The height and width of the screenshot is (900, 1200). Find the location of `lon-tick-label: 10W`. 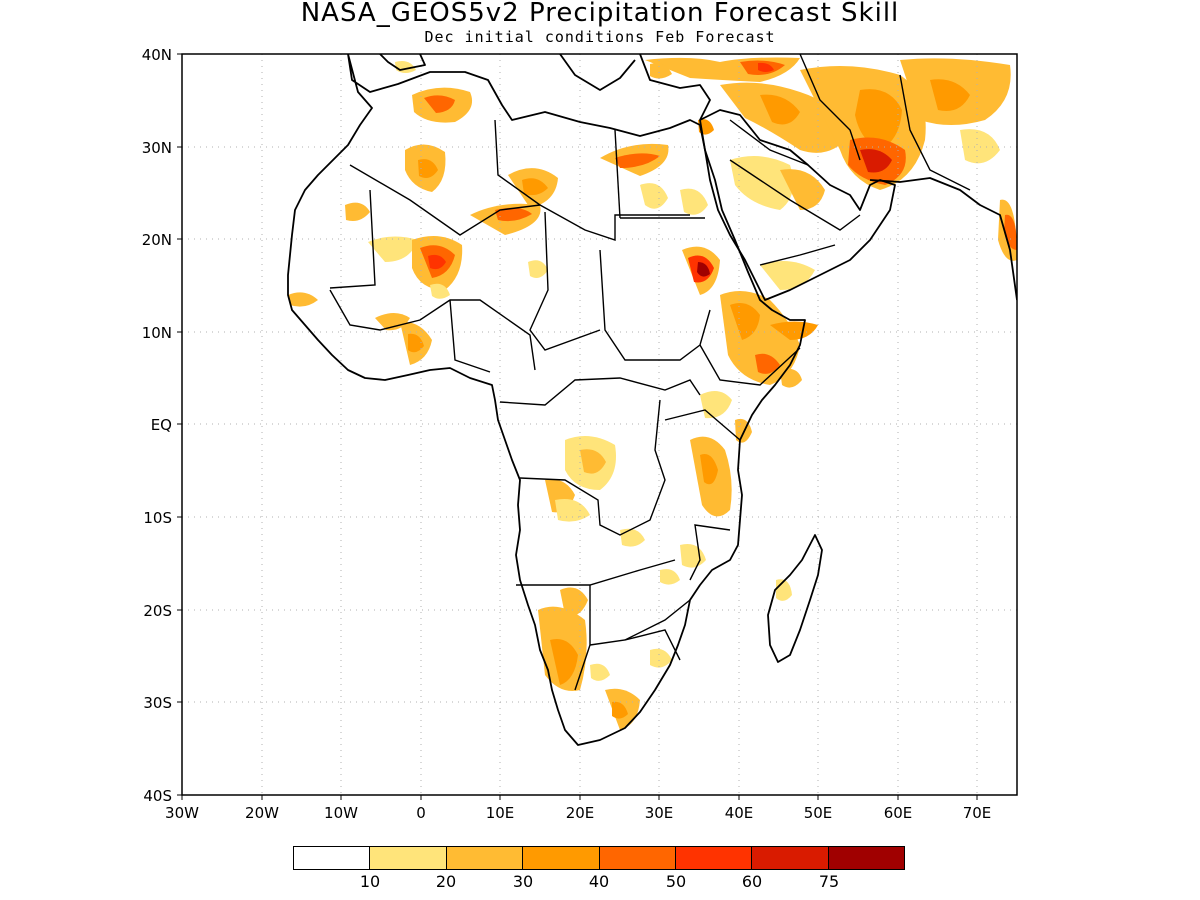

lon-tick-label: 10W is located at coordinates (341, 813).